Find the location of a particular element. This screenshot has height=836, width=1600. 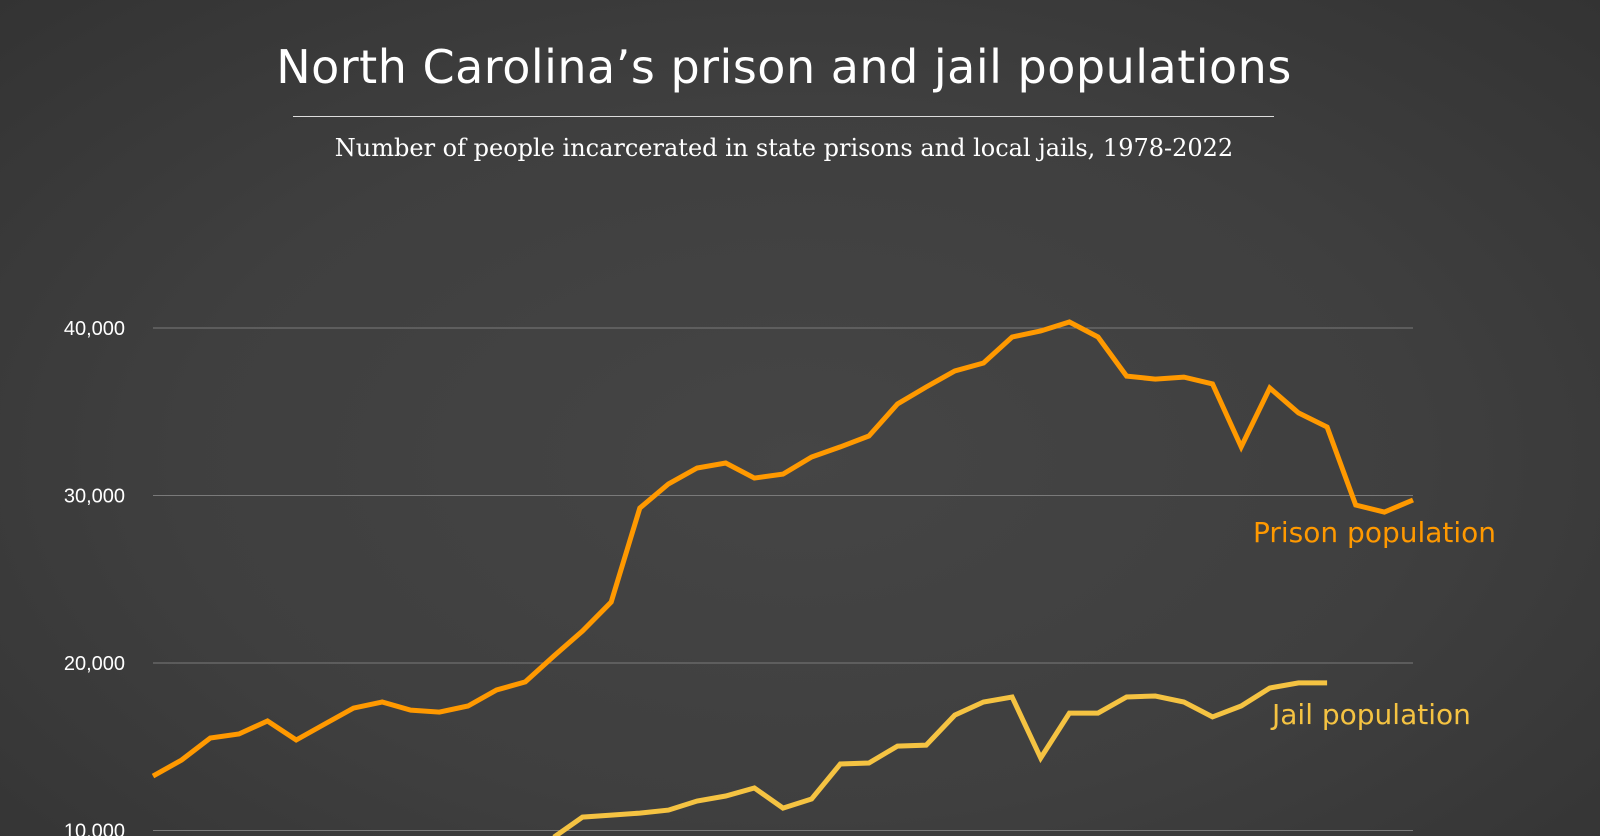

series-label-jail: Jail population is located at coordinates (1370, 714).